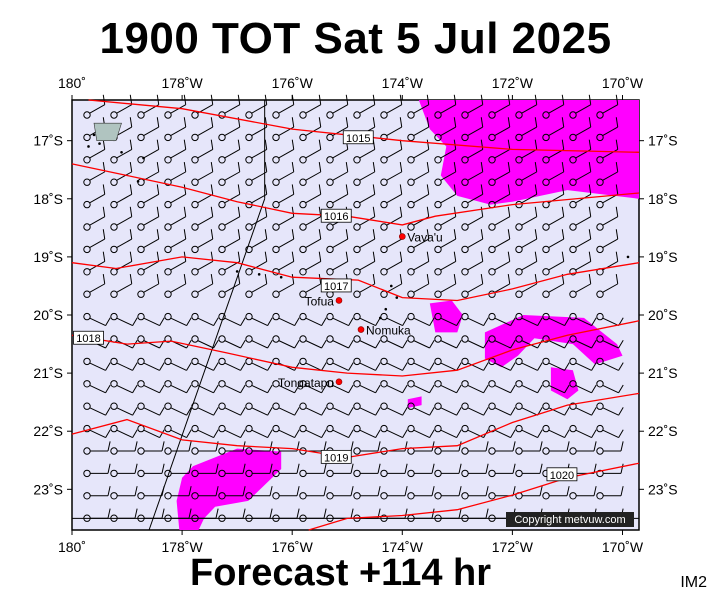 The image size is (711, 600). What do you see at coordinates (402, 236) in the screenshot?
I see `place-marker` at bounding box center [402, 236].